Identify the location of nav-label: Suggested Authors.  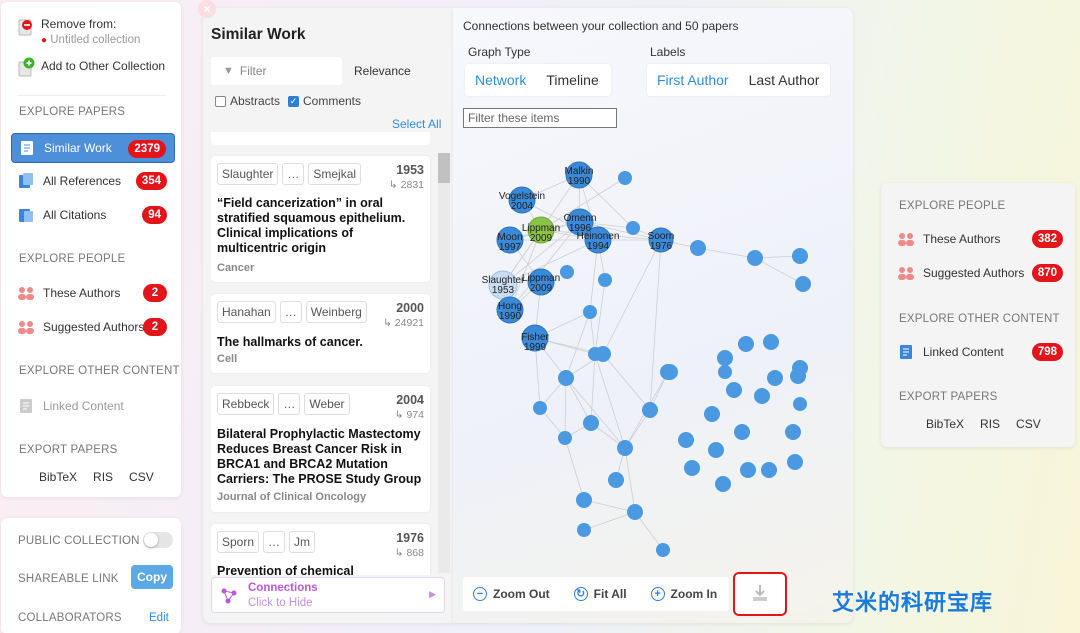
(94, 327).